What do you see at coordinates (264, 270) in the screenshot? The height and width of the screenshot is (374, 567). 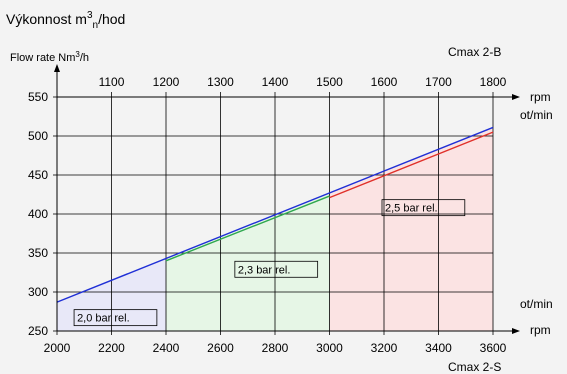 I see `region-label-text: 2,3 bar rel.` at bounding box center [264, 270].